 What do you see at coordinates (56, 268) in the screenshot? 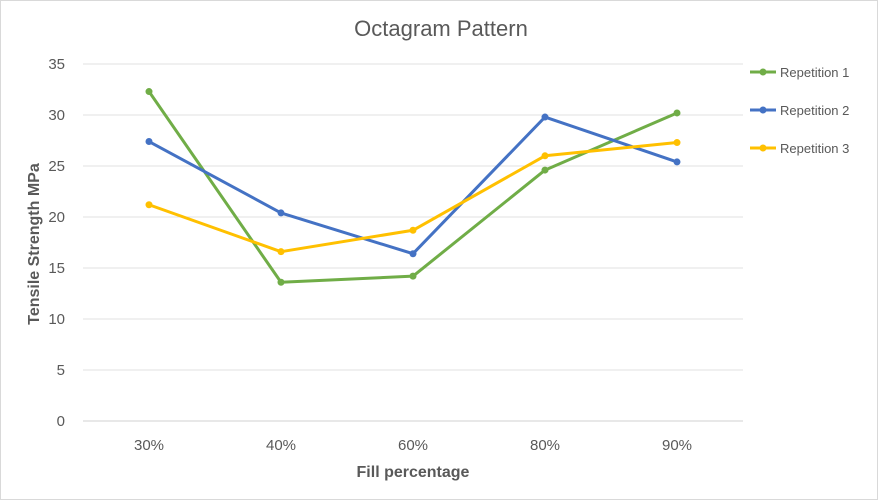
I see `y-tick-label: 15` at bounding box center [56, 268].